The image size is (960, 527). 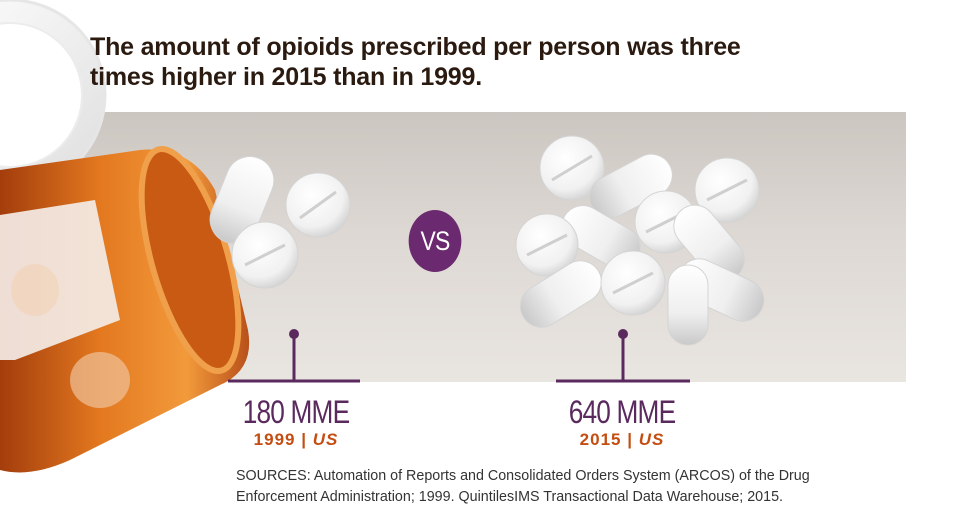 What do you see at coordinates (651, 439) in the screenshot?
I see `region-2015: US` at bounding box center [651, 439].